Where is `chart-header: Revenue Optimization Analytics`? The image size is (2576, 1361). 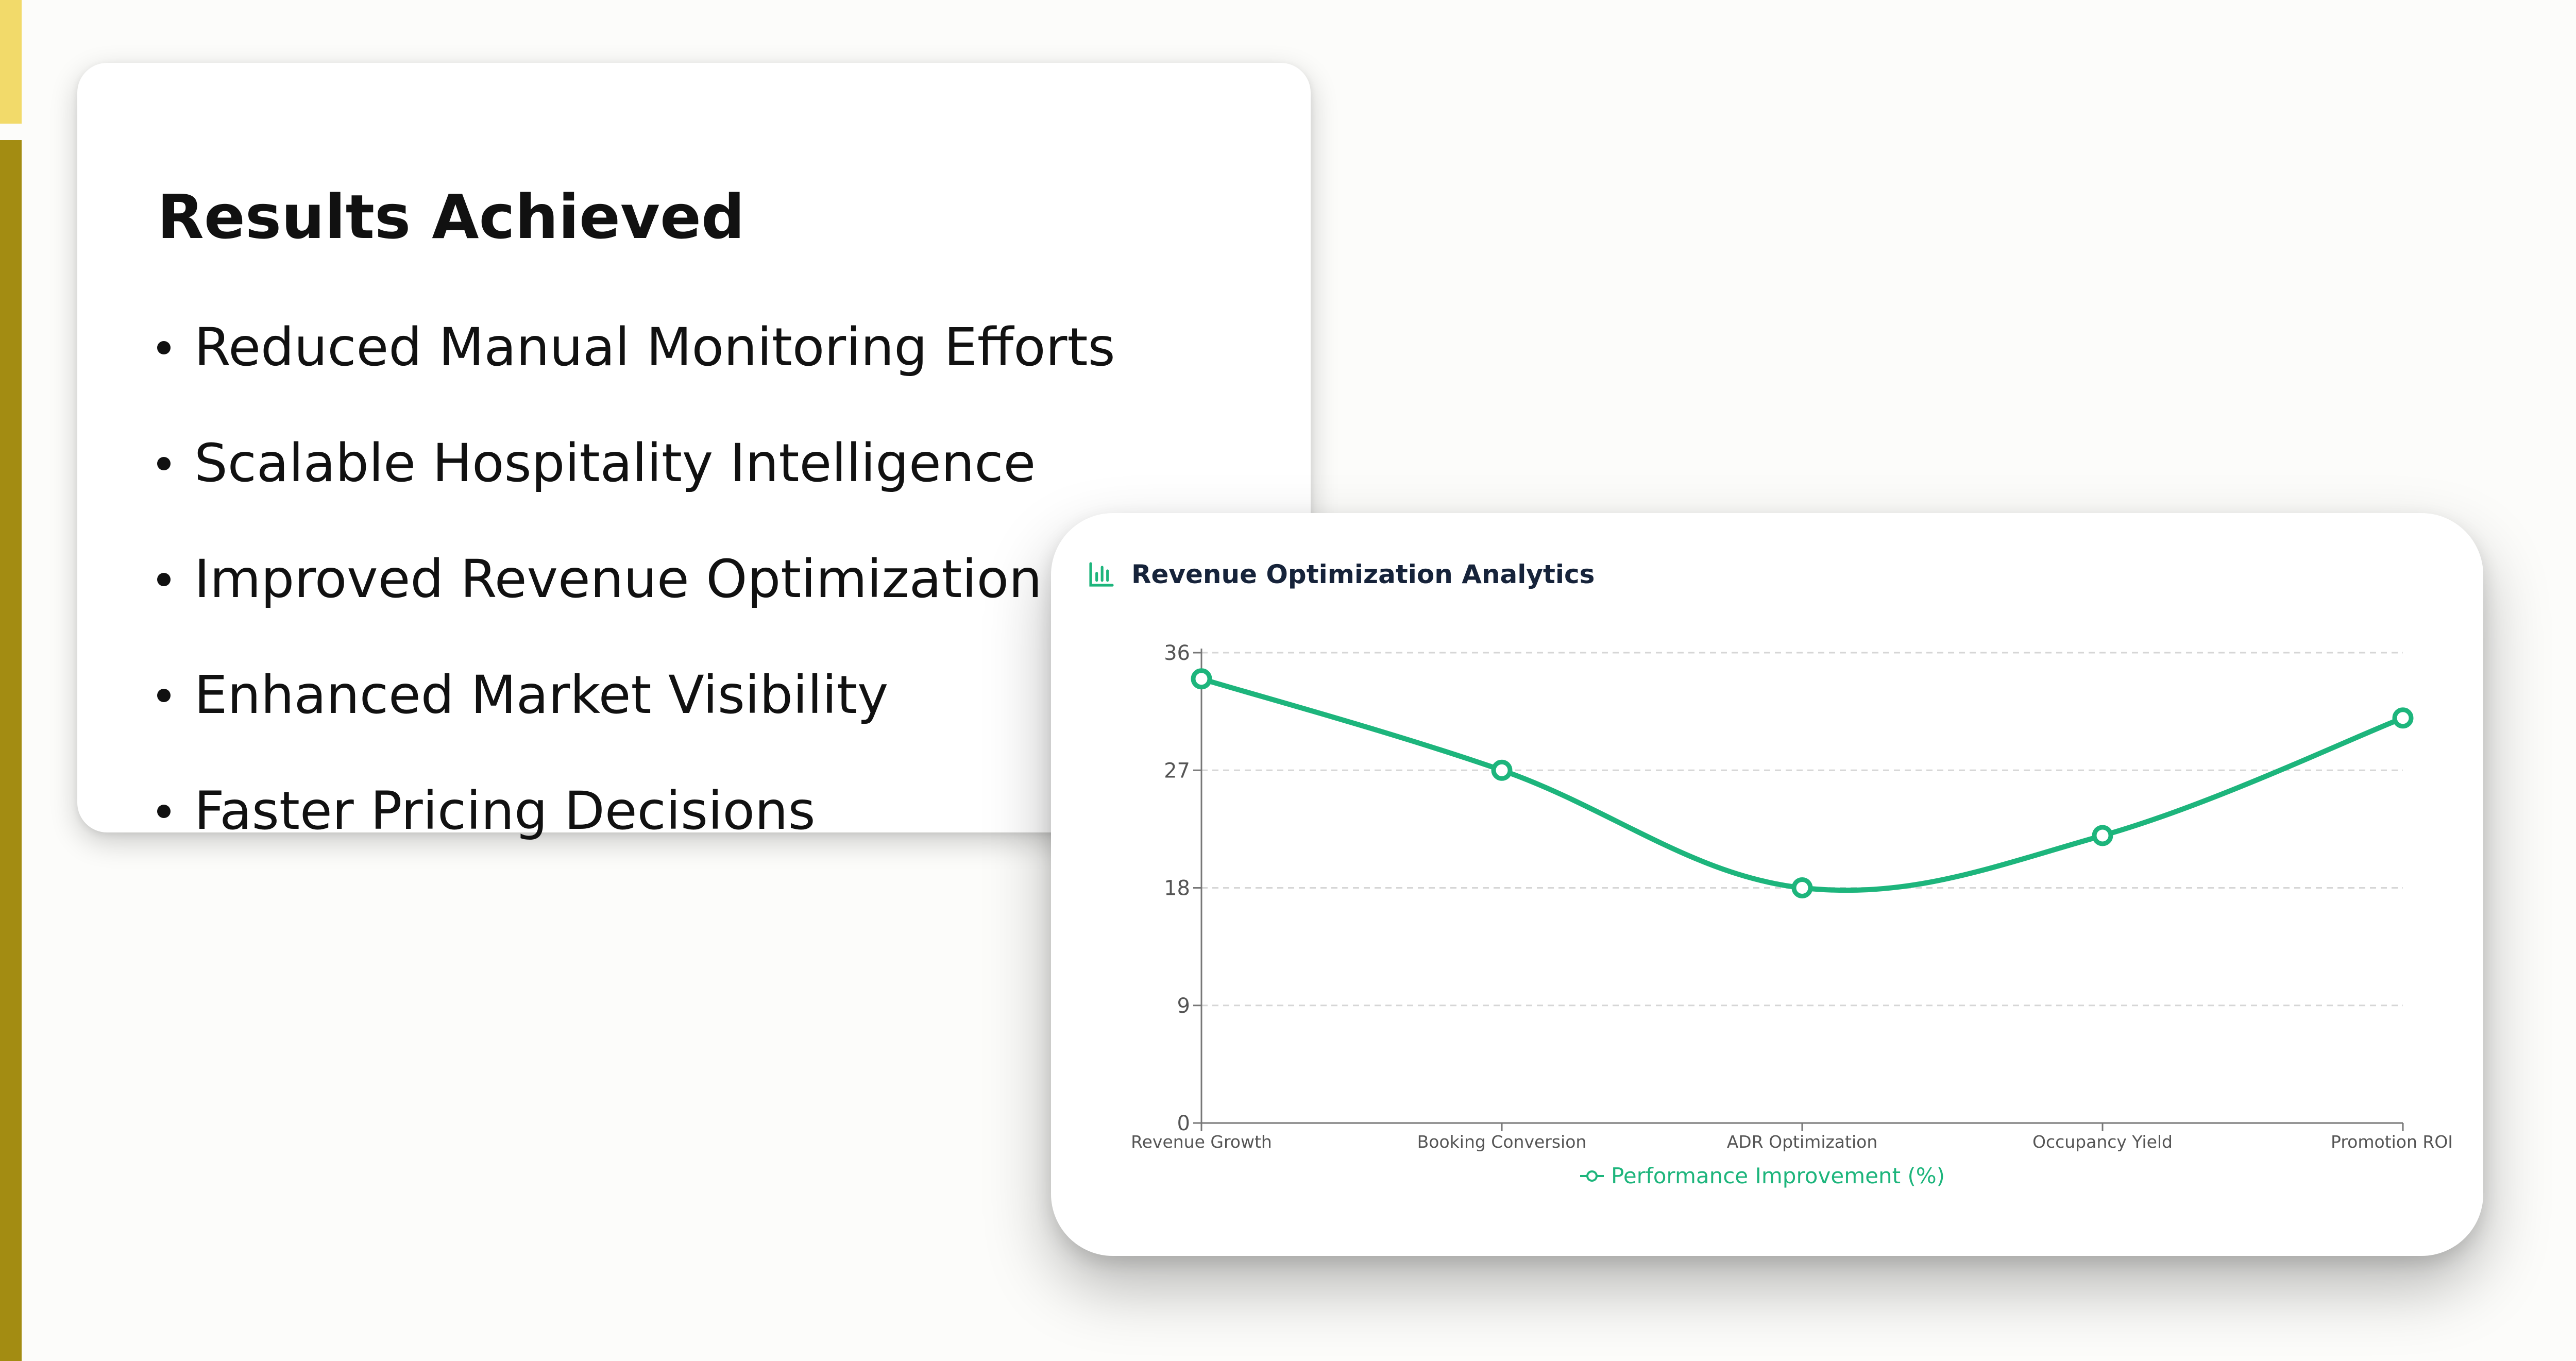
chart-header: Revenue Optimization Analytics is located at coordinates (1341, 574).